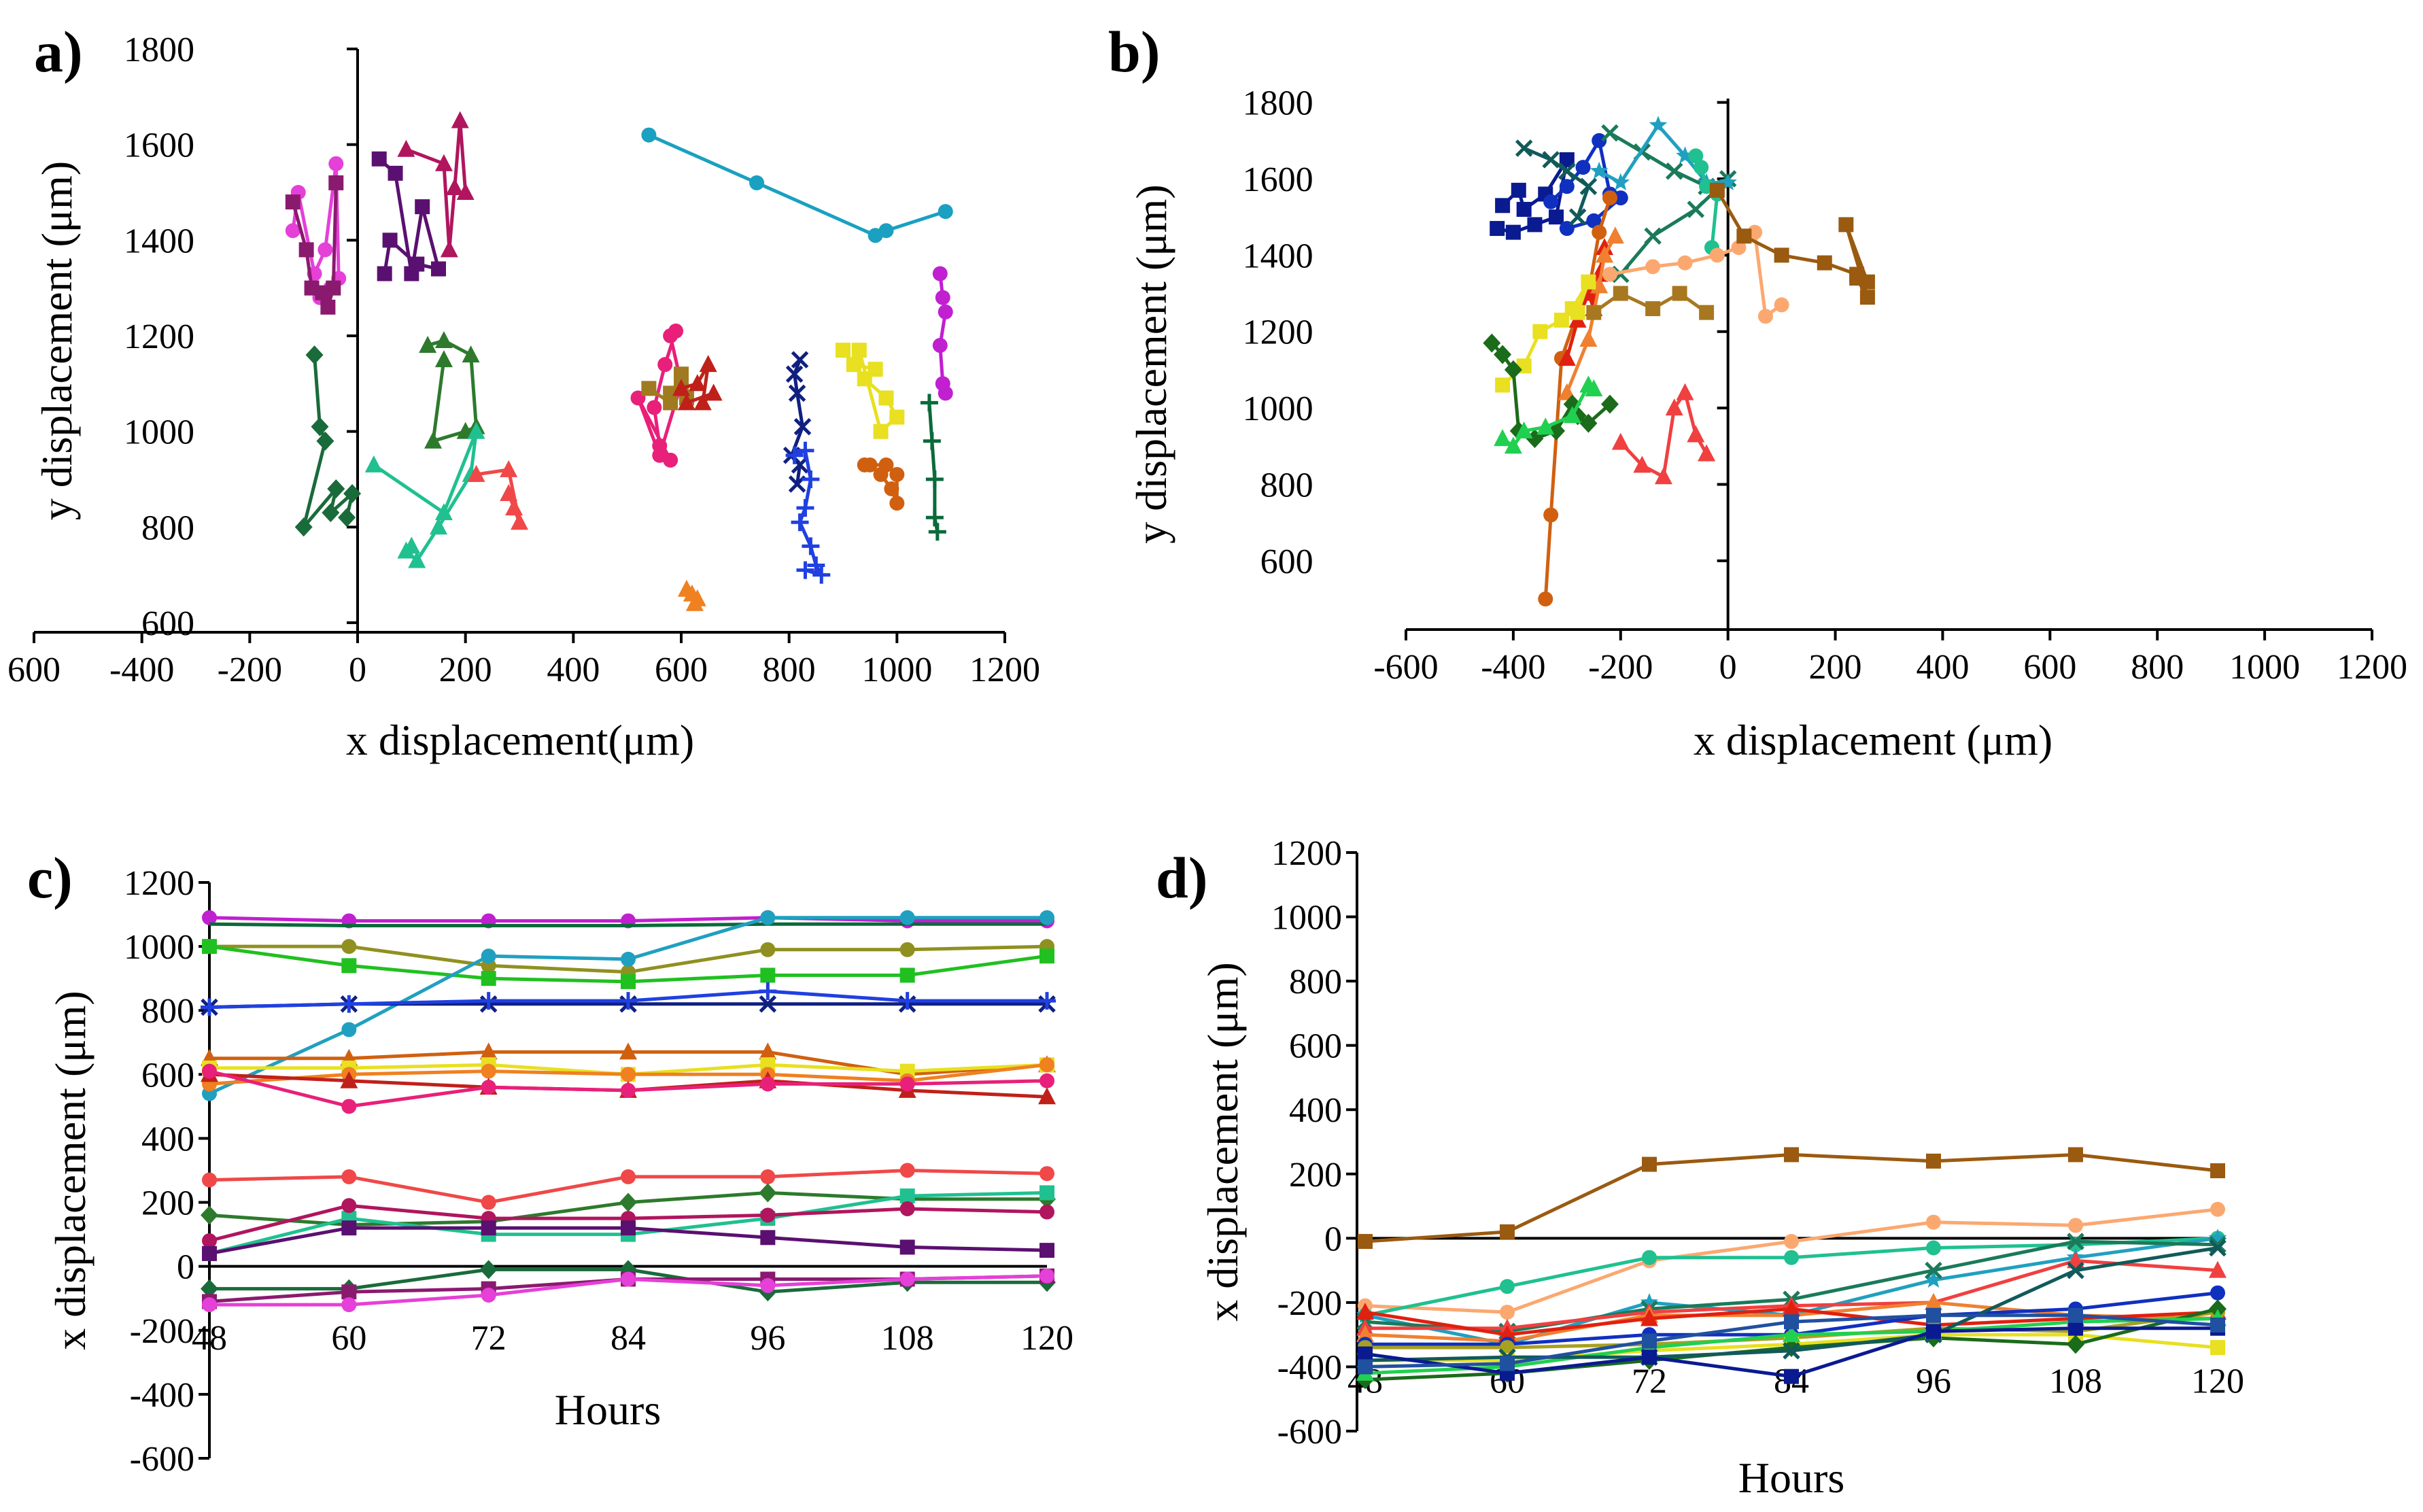  Describe the element at coordinates (443, 339) in the screenshot. I see `panel-a-series-7-point` at that location.